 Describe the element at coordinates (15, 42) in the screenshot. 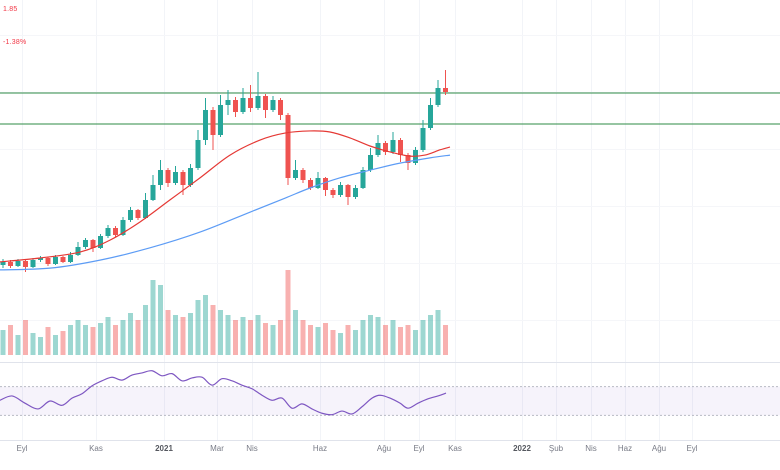

I see `legend-value-percent: -1.38%` at that location.